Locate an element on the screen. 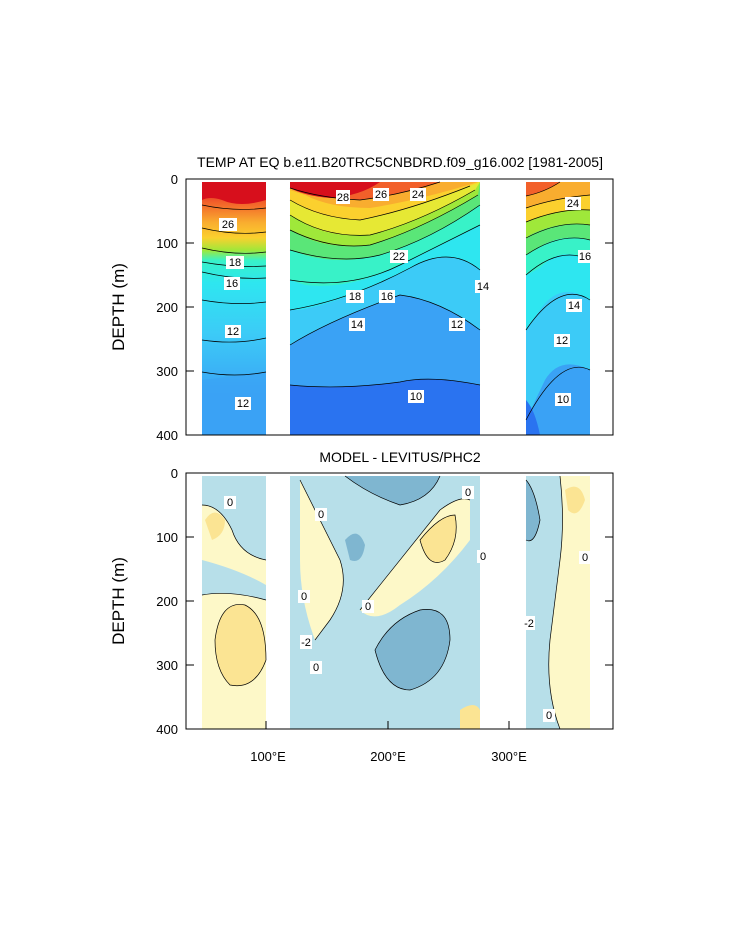 The width and height of the screenshot is (733, 945). bottom-contour-lines is located at coordinates (382, 602).